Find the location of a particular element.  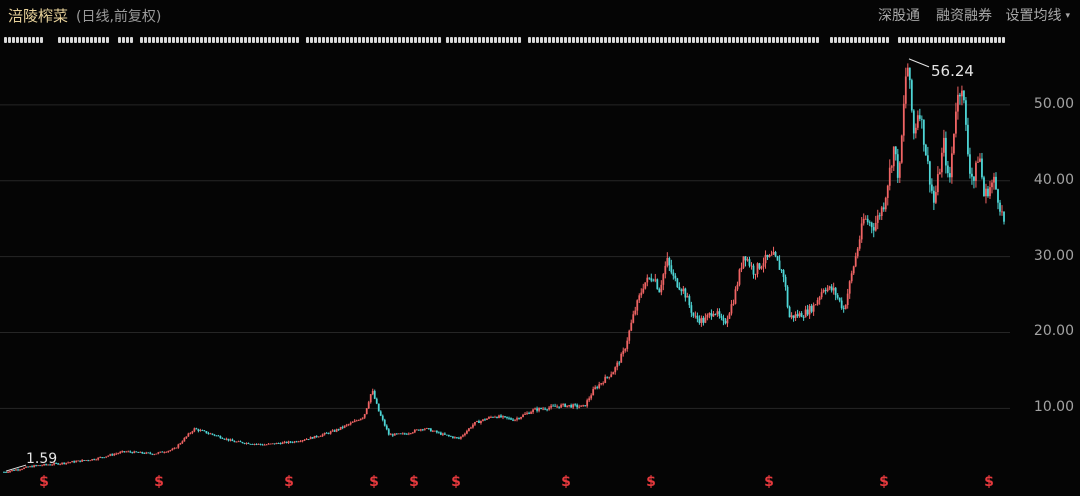

nav-shenzhen-connect: 深股通 is located at coordinates (899, 16).